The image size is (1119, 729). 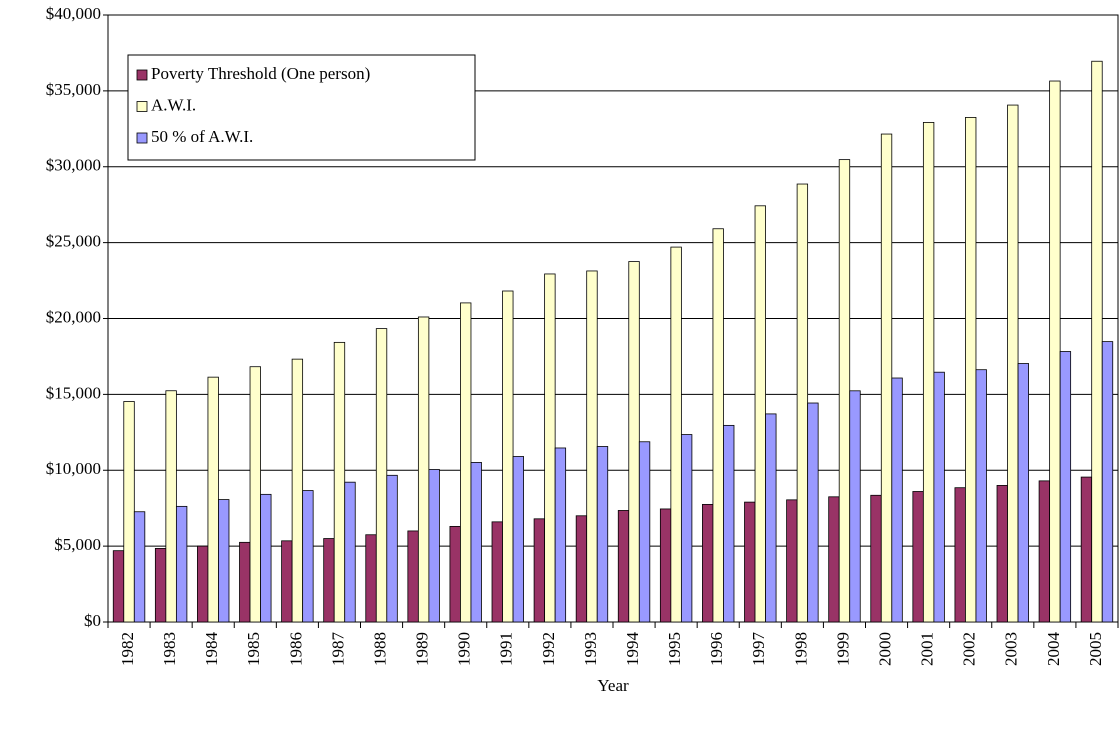 What do you see at coordinates (73, 241) in the screenshot?
I see `y-tick-label: $25,000` at bounding box center [73, 241].